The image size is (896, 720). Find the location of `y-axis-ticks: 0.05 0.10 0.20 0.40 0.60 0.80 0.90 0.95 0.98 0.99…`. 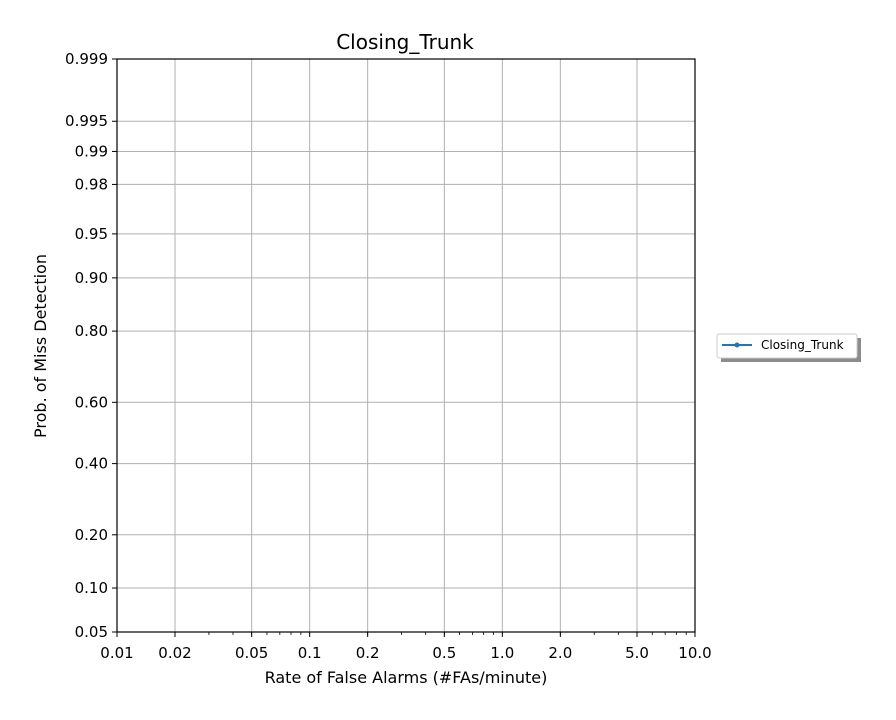

y-axis-ticks: 0.05 0.10 0.20 0.40 0.60 0.80 0.90 0.95 0.98 0.99… is located at coordinates (91, 345).